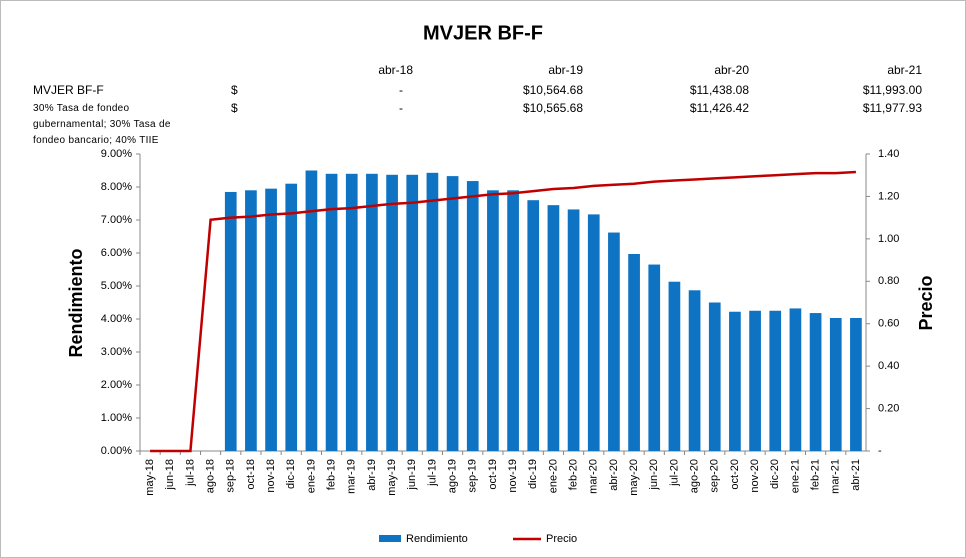 Image resolution: width=966 pixels, height=558 pixels. I want to click on x-tick-label: ago-18, so click(210, 476).